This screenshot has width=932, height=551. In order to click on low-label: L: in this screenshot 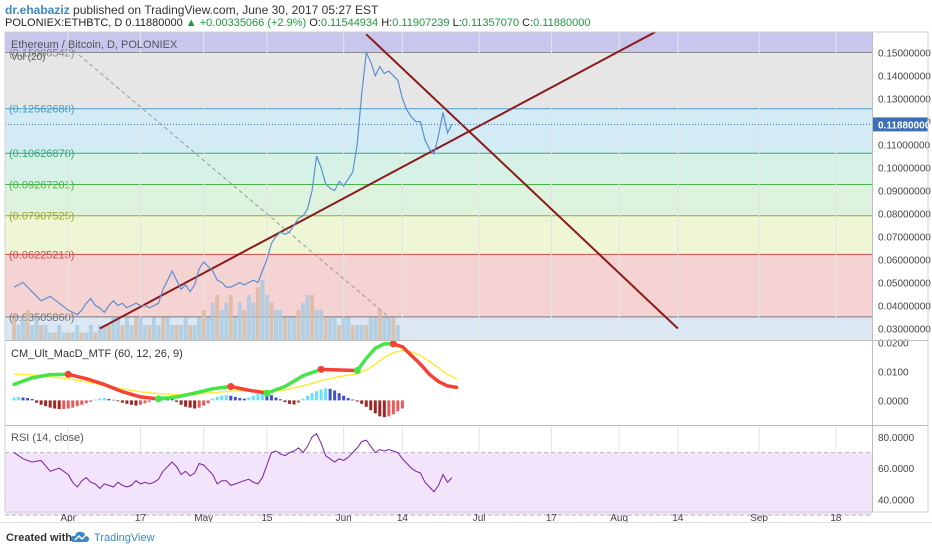, I will do `click(457, 23)`.